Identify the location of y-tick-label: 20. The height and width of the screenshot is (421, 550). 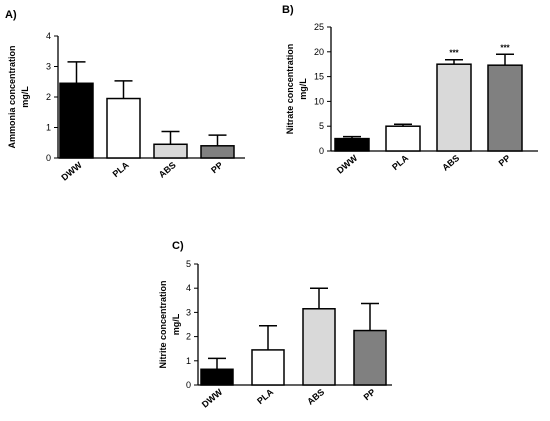
(319, 52).